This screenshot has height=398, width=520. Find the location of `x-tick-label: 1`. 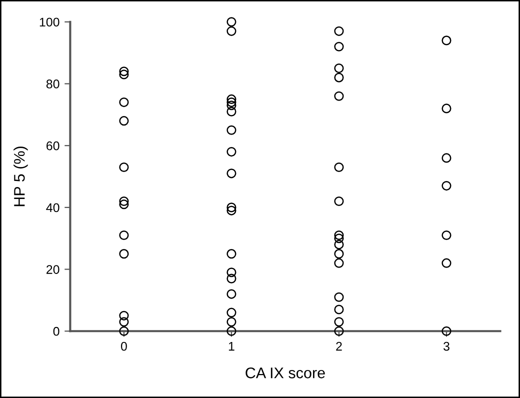

x-tick-label: 1 is located at coordinates (231, 346).